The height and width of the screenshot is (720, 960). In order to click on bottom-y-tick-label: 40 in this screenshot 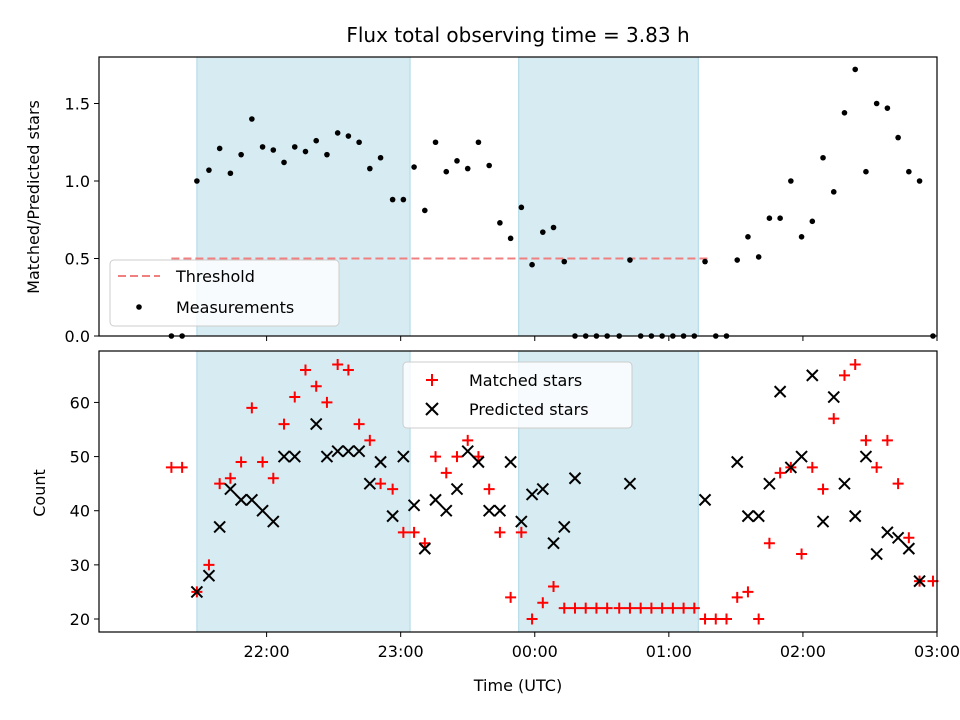, I will do `click(80, 511)`.